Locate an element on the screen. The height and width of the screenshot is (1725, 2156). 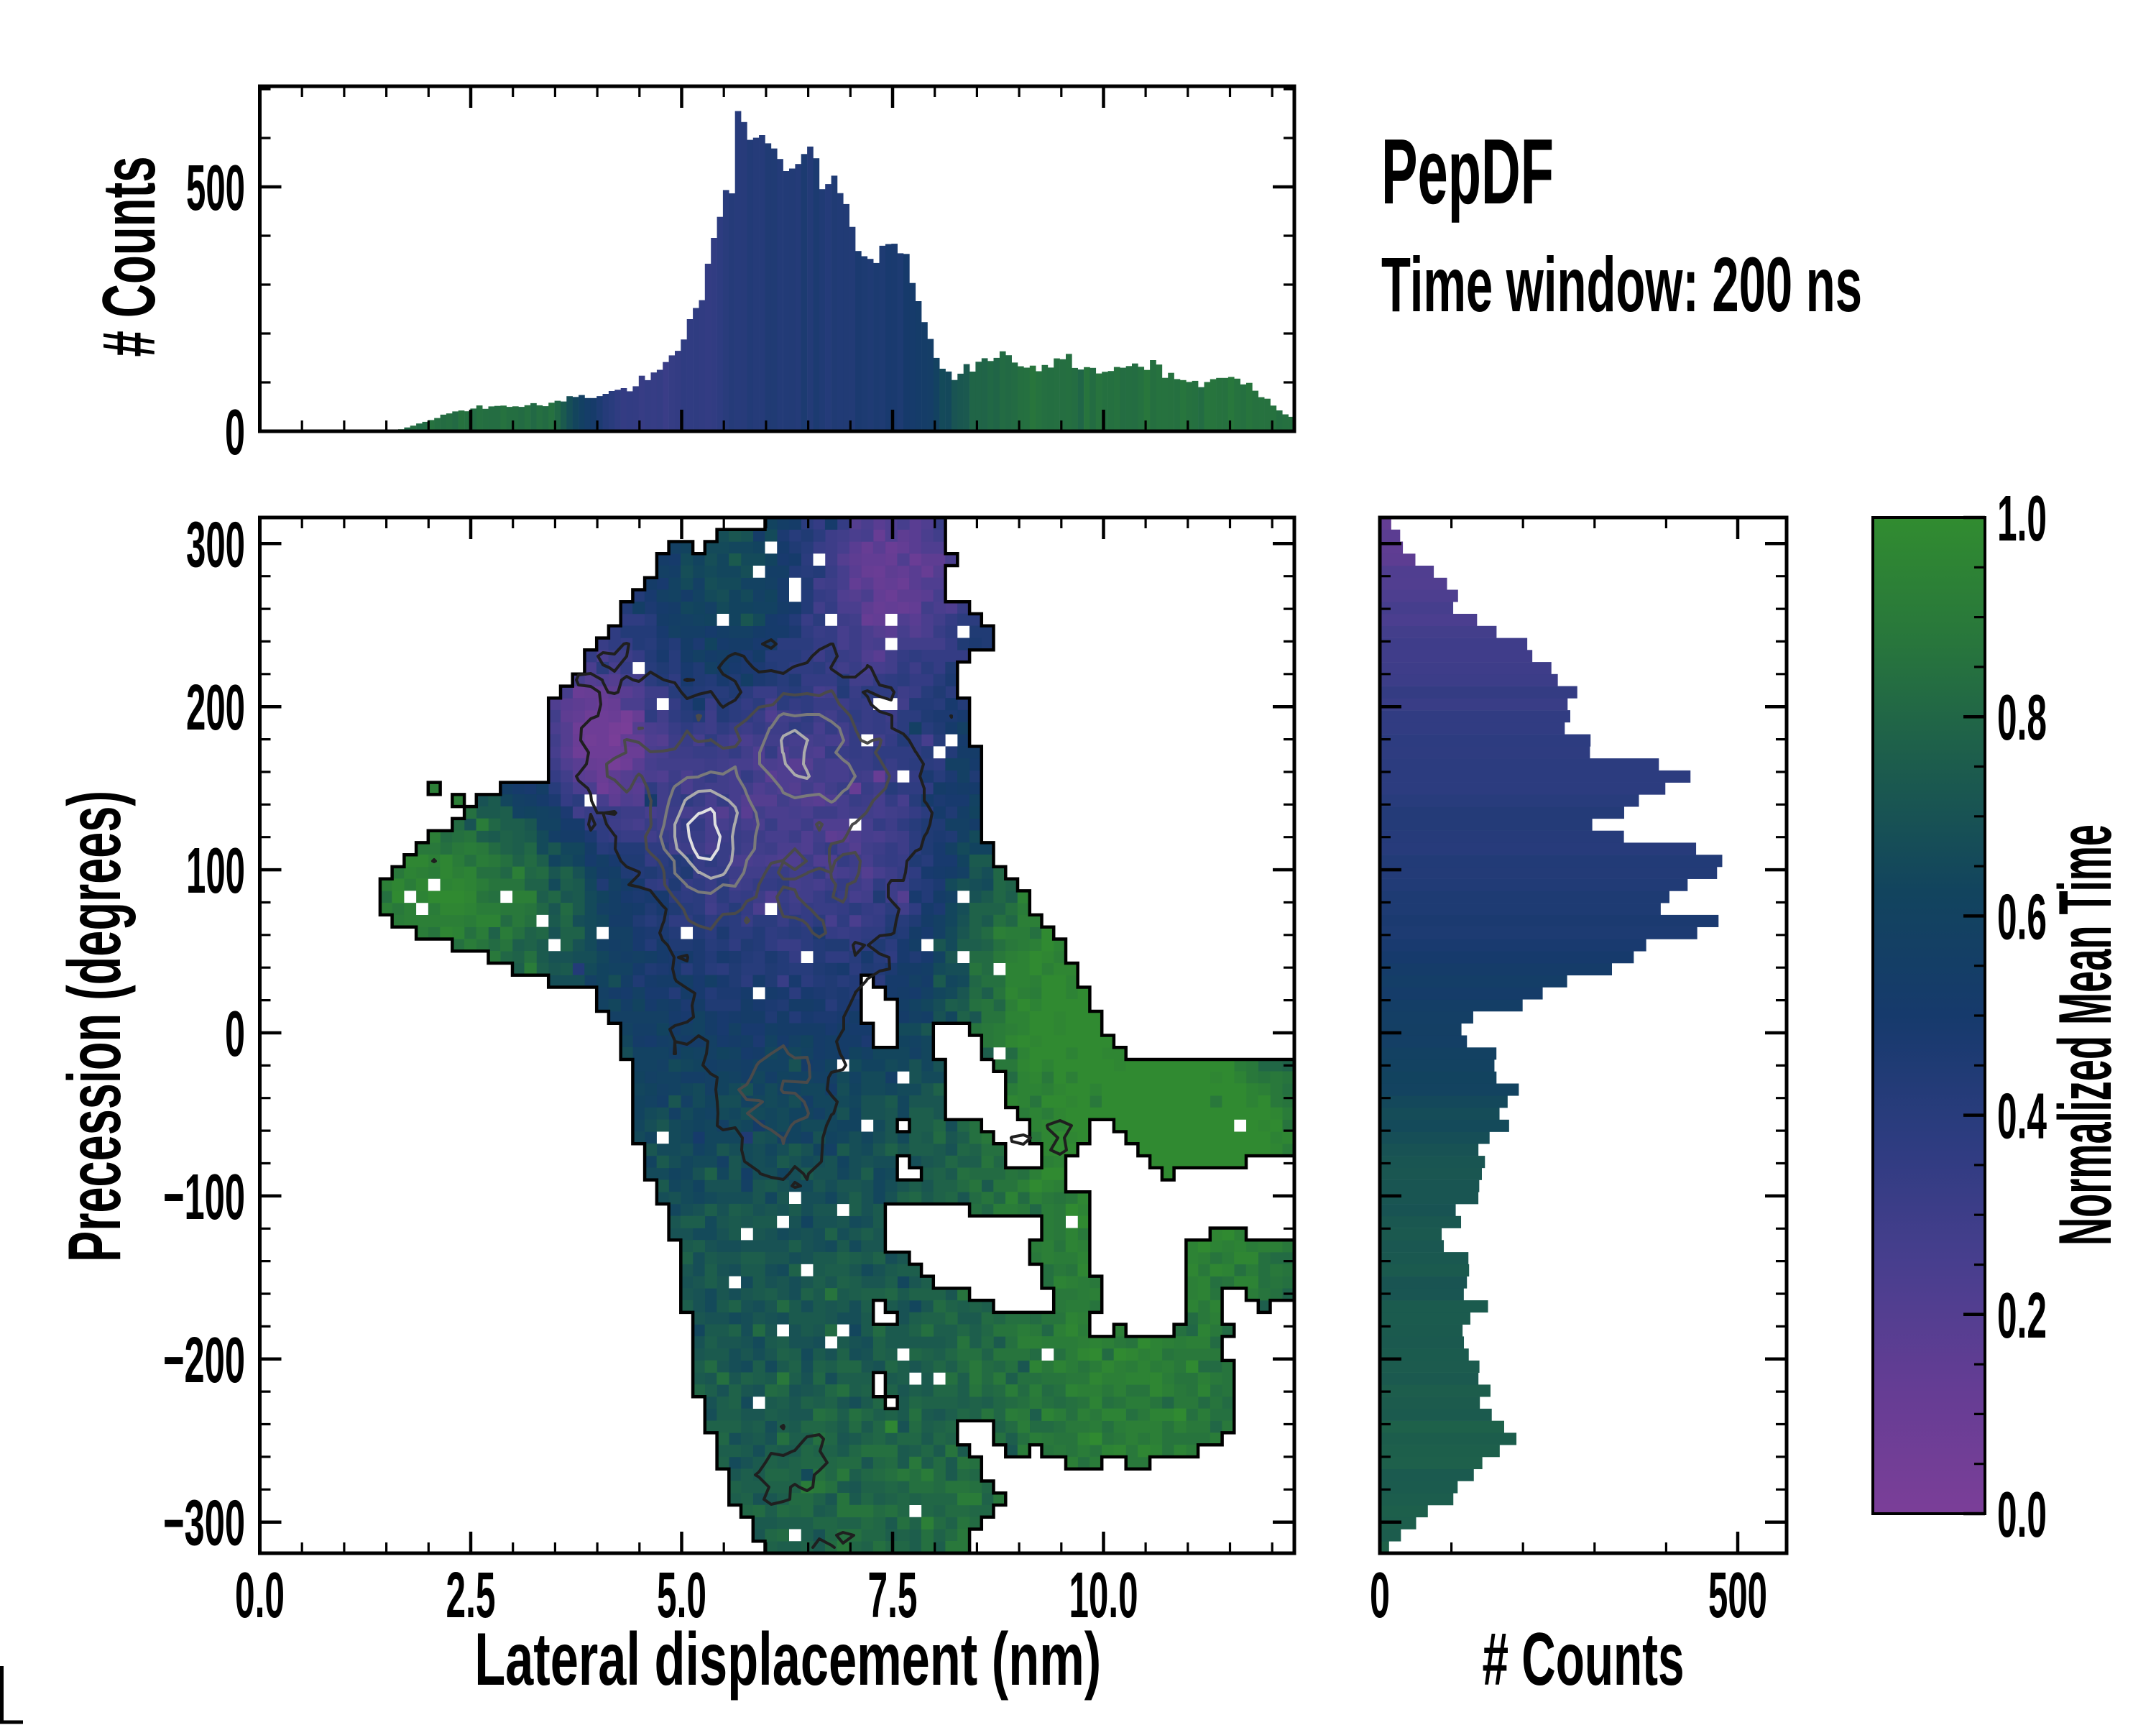
svg-text: 0.2 is located at coordinates (2022, 1316).